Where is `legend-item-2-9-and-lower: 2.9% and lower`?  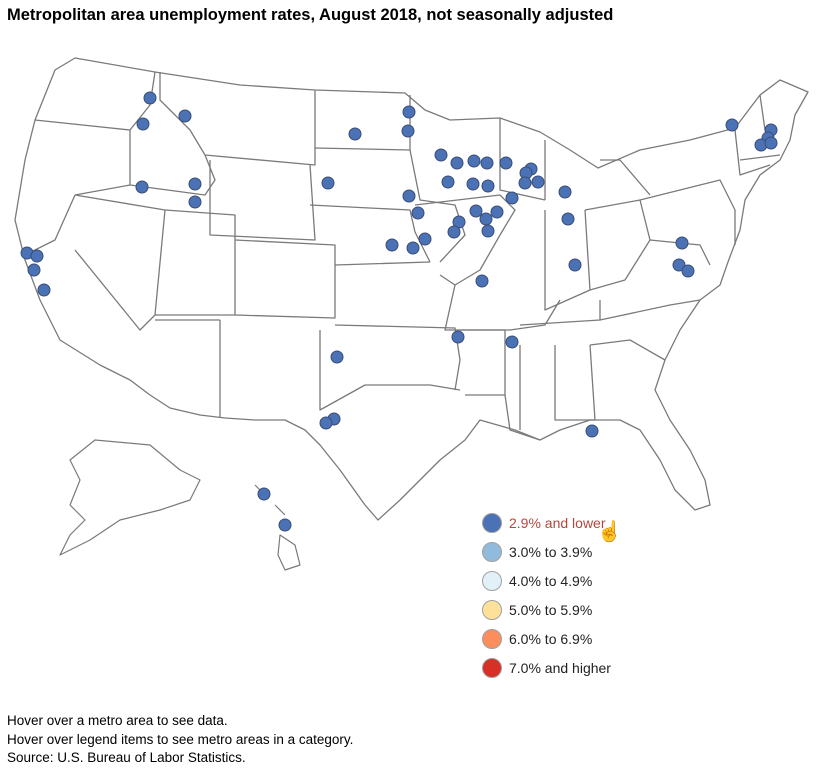
legend-item-2-9-and-lower: 2.9% and lower is located at coordinates (560, 522).